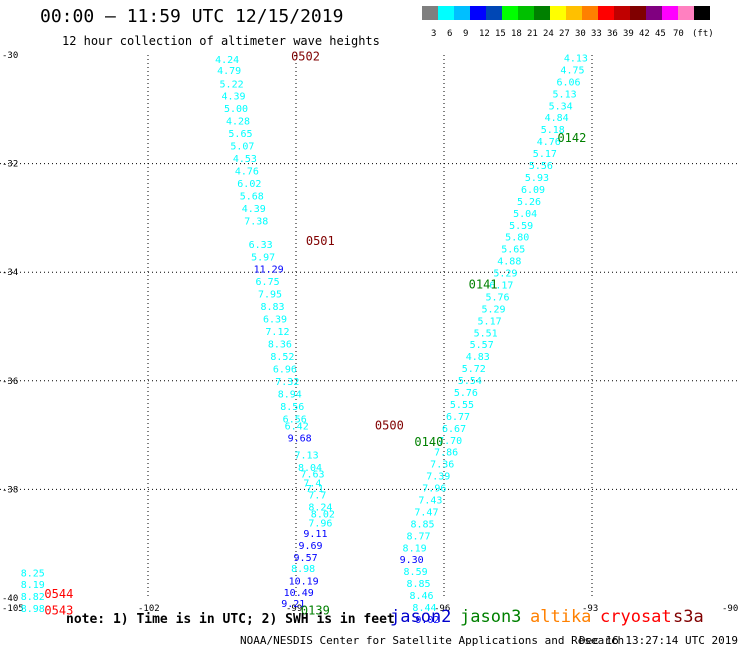 This screenshot has height=650, width=740. Describe the element at coordinates (270, 295) in the screenshot. I see `swh-reading: 7.95` at that location.